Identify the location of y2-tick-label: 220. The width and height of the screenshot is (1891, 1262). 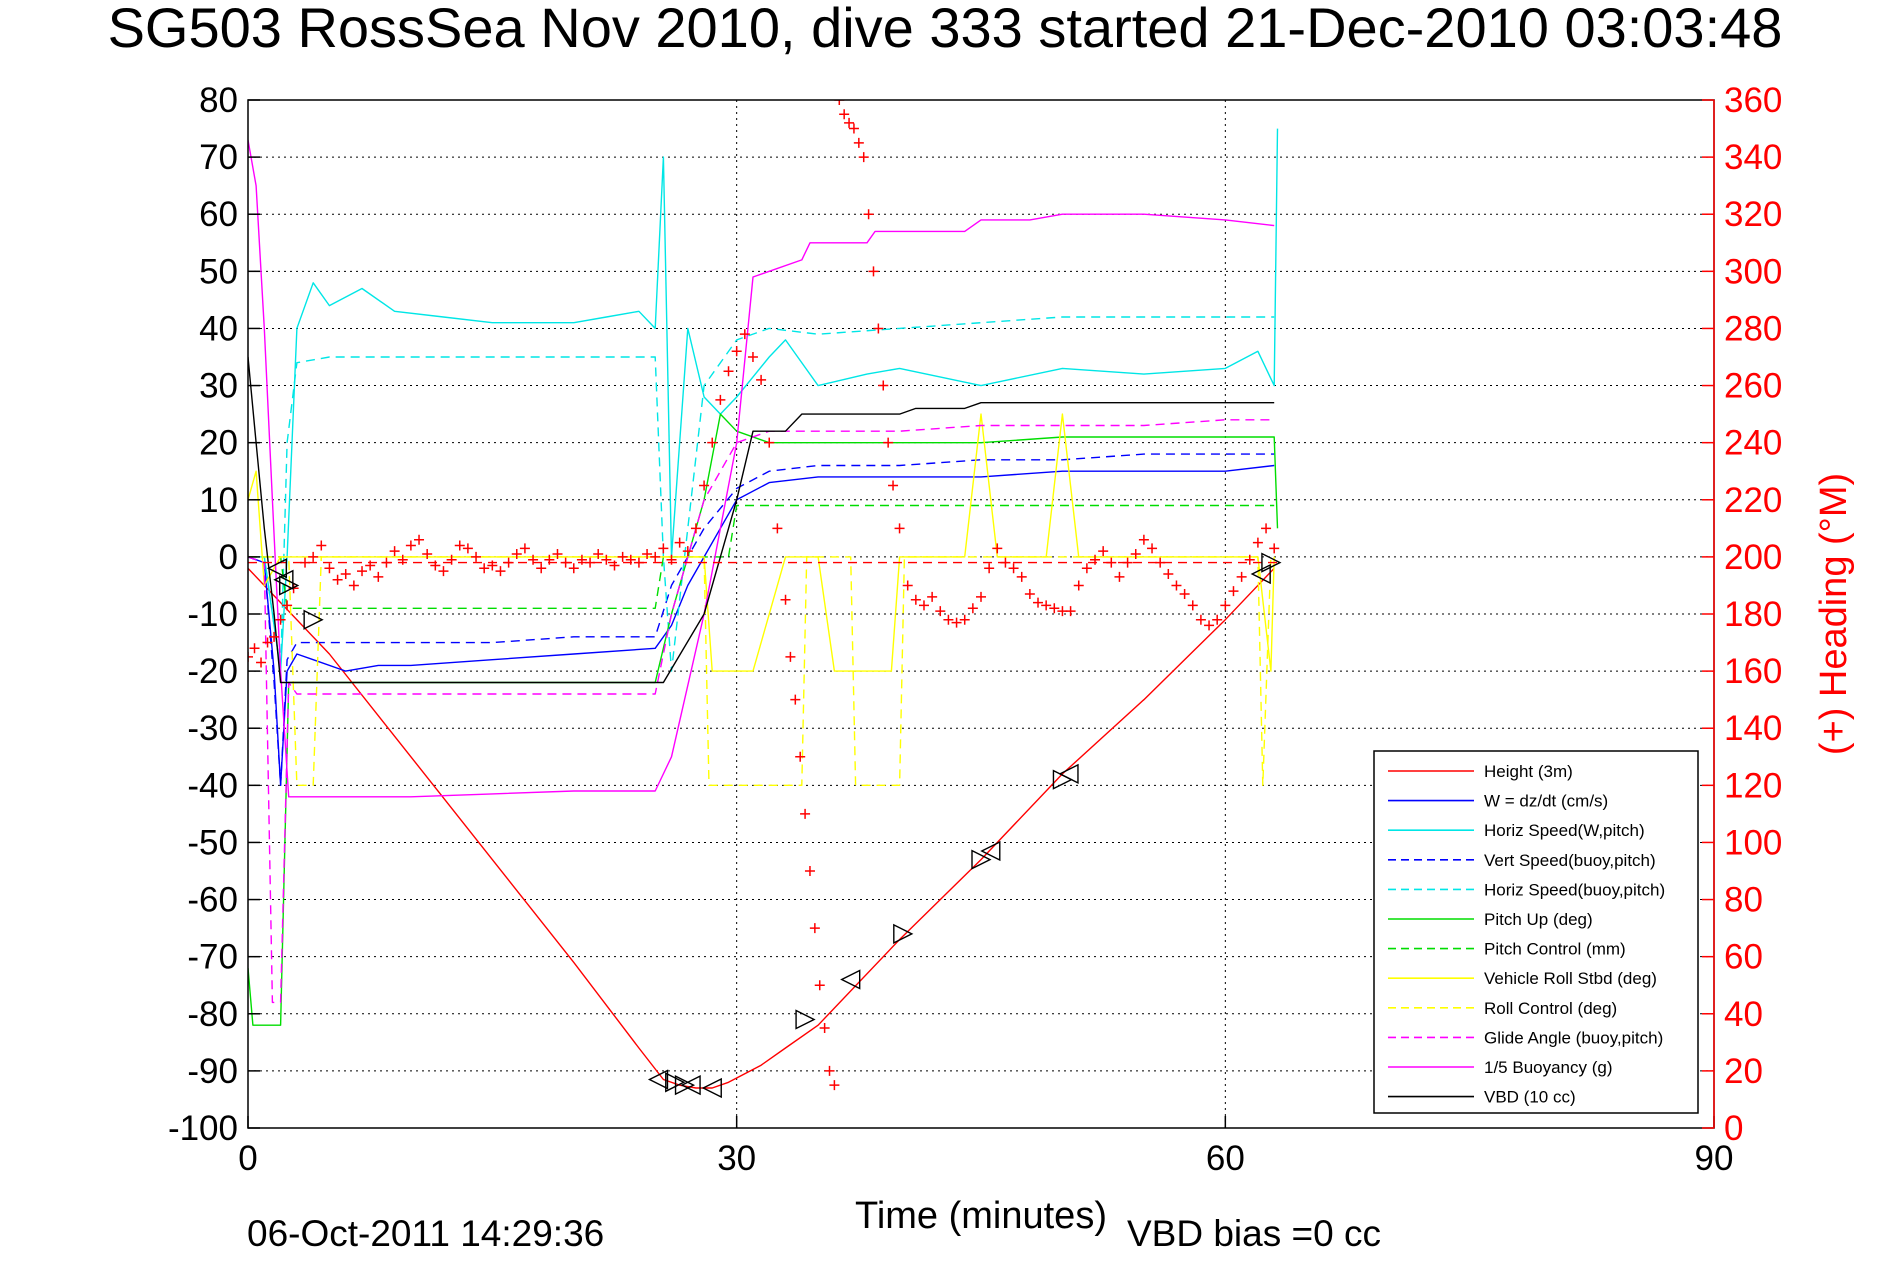
(1753, 500).